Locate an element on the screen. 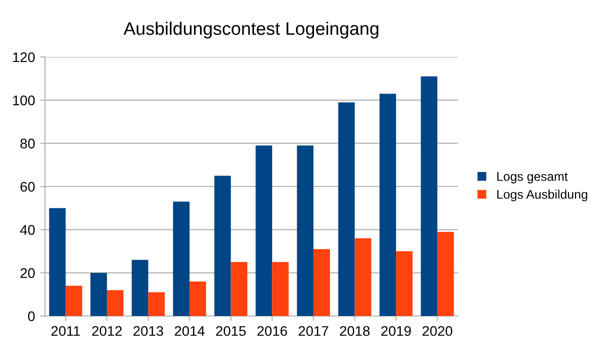 The width and height of the screenshot is (606, 347). y-tick-label: 0 is located at coordinates (31, 316).